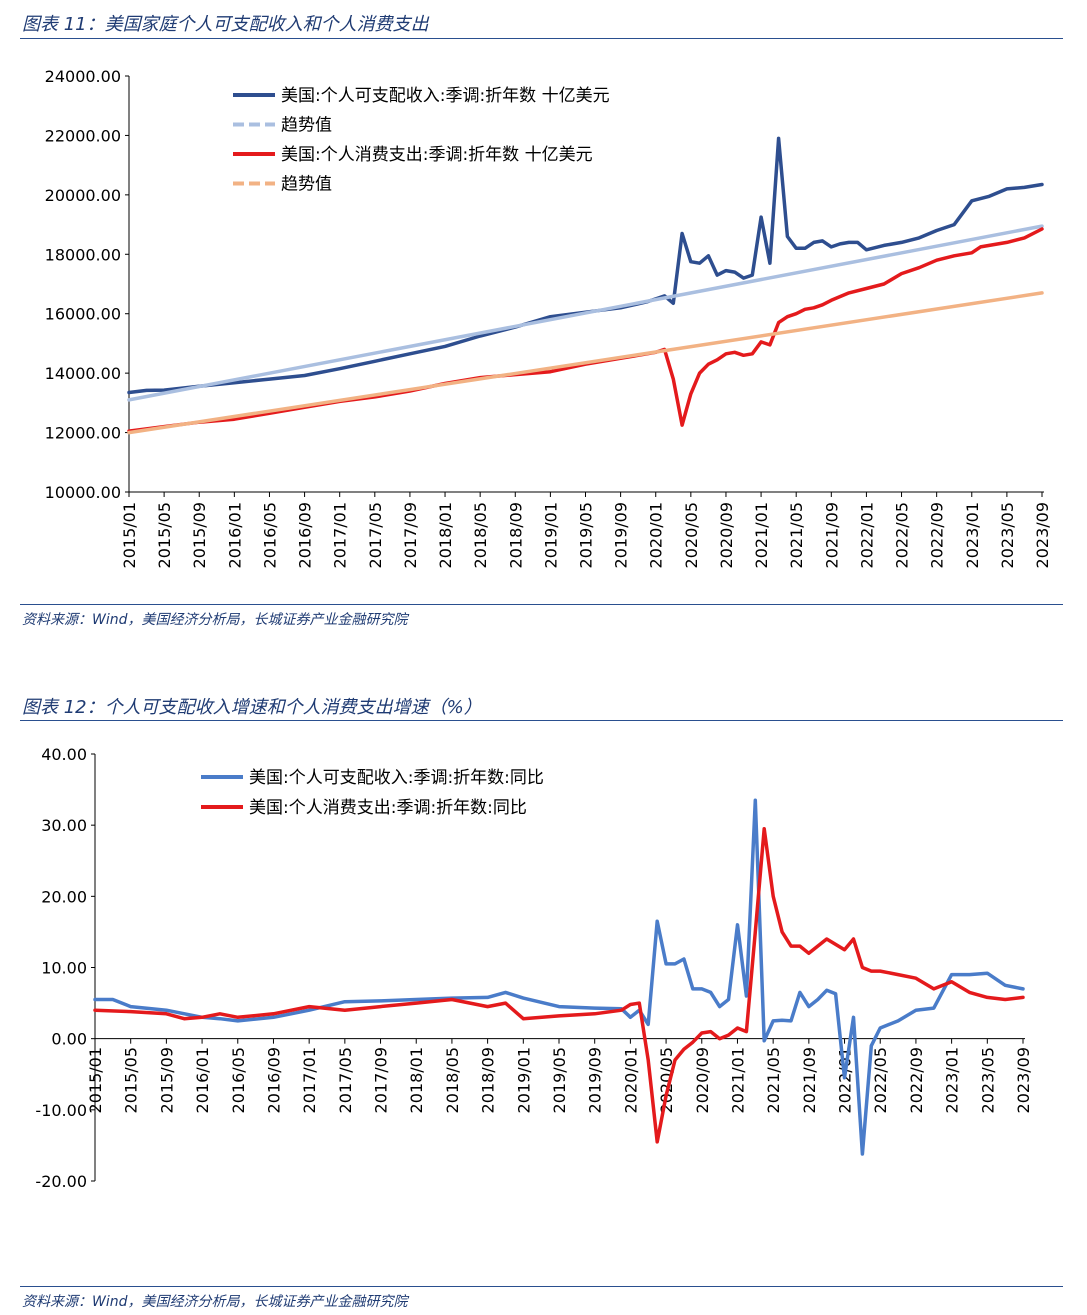 The width and height of the screenshot is (1087, 1315). Describe the element at coordinates (630, 1080) in the screenshot. I see `chart2-x-tick-label: 2020/01` at that location.